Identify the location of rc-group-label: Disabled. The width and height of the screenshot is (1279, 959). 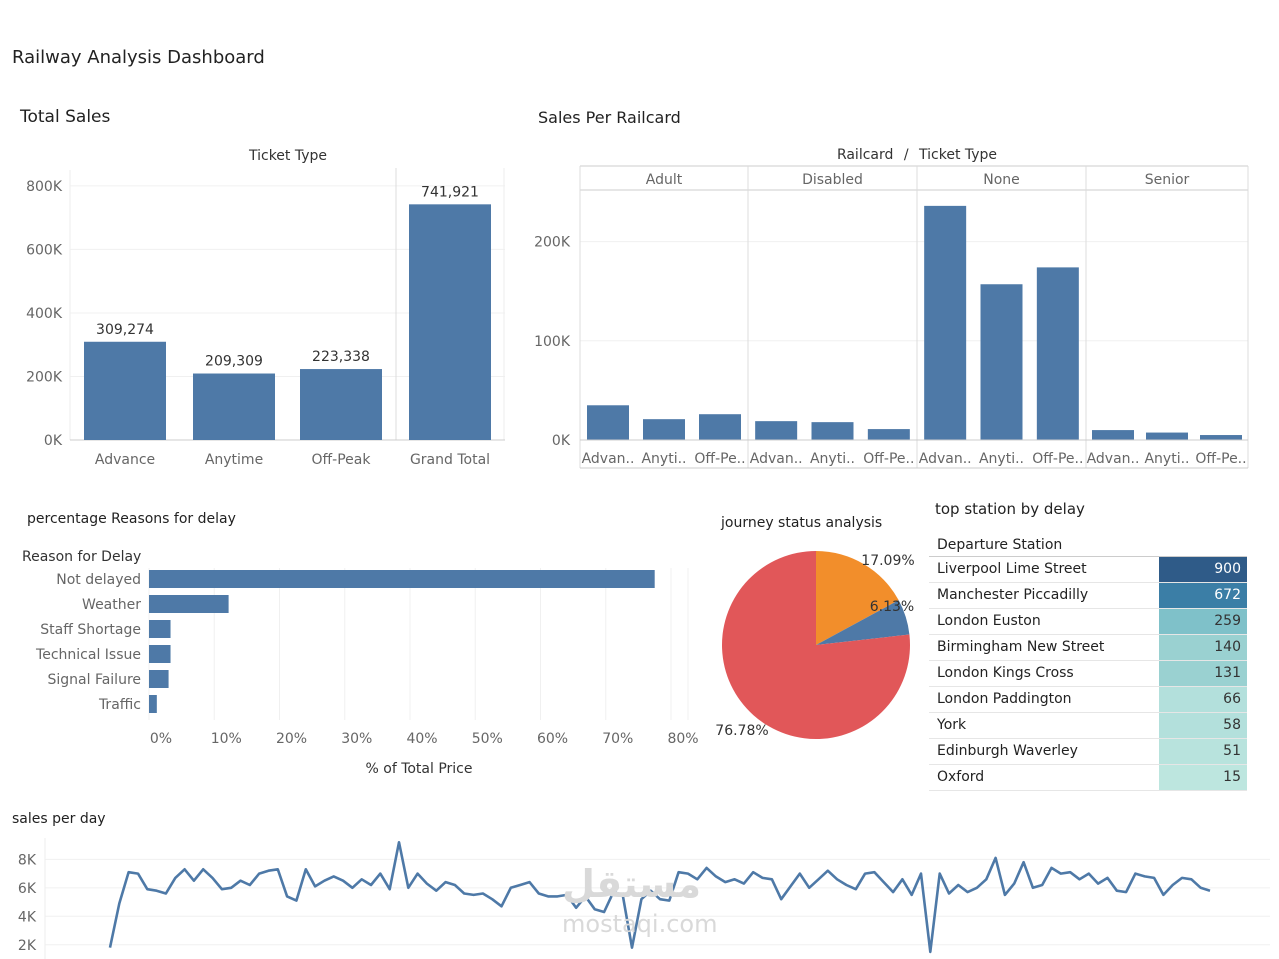
(832, 180).